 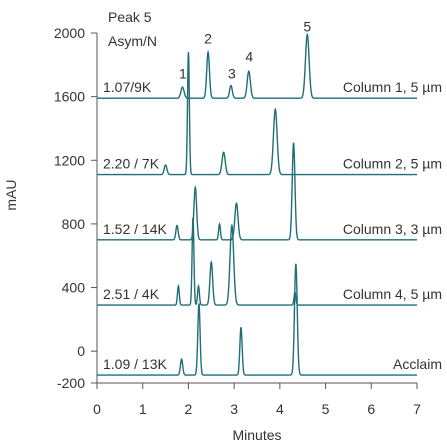 What do you see at coordinates (130, 17) in the screenshot?
I see `header-line-1: Peak 5` at bounding box center [130, 17].